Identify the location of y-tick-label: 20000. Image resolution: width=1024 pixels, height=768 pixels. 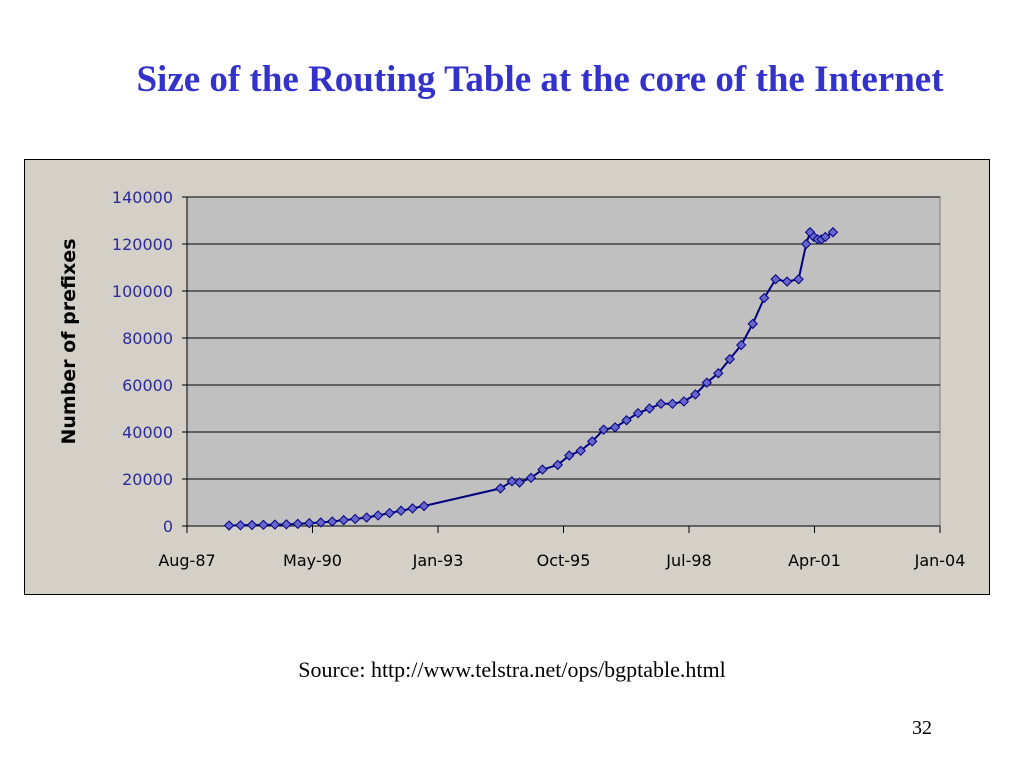
(147, 479).